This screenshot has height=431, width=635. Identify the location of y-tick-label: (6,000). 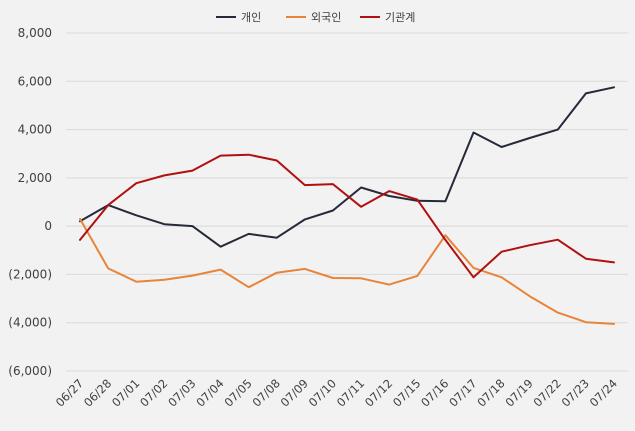
(30, 371).